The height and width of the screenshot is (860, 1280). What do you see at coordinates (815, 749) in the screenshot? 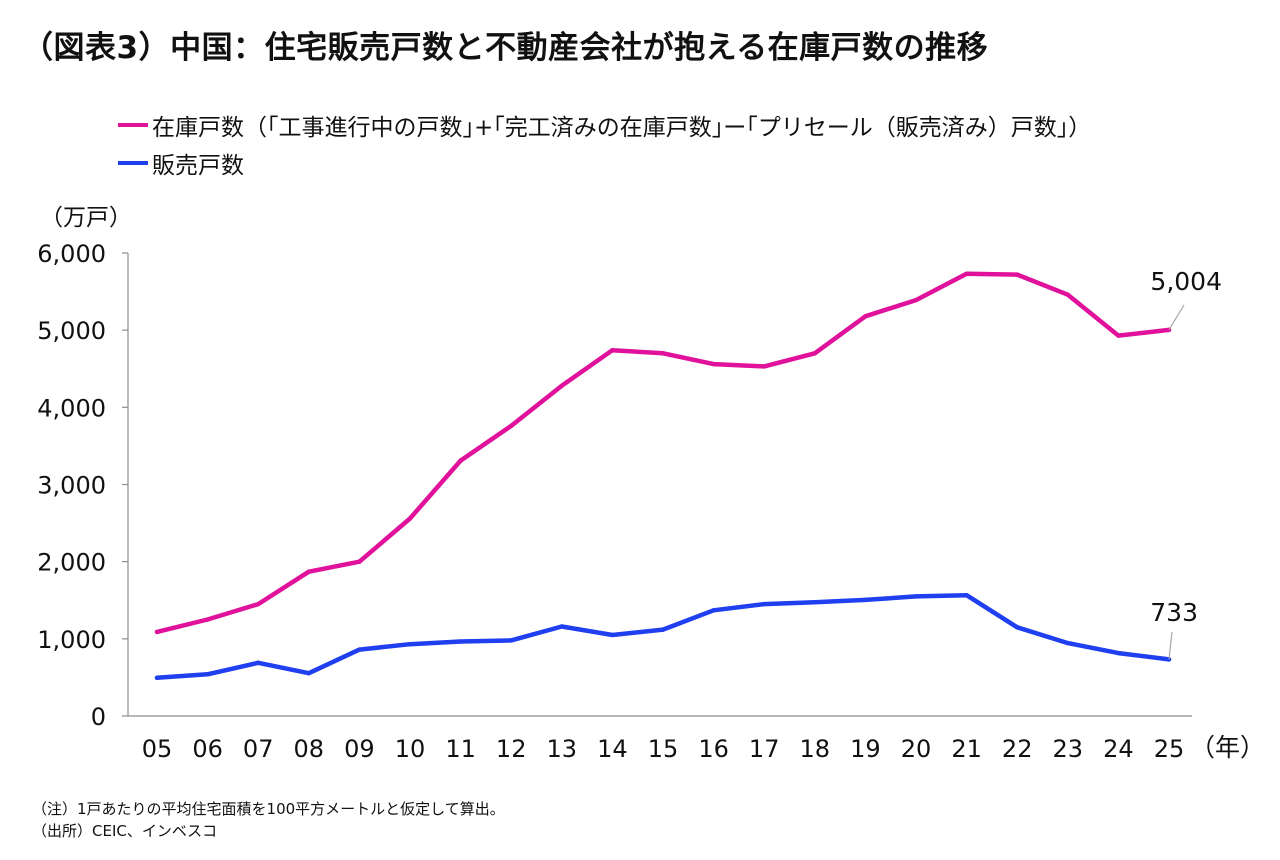
I see `x-tick-label: 18` at bounding box center [815, 749].